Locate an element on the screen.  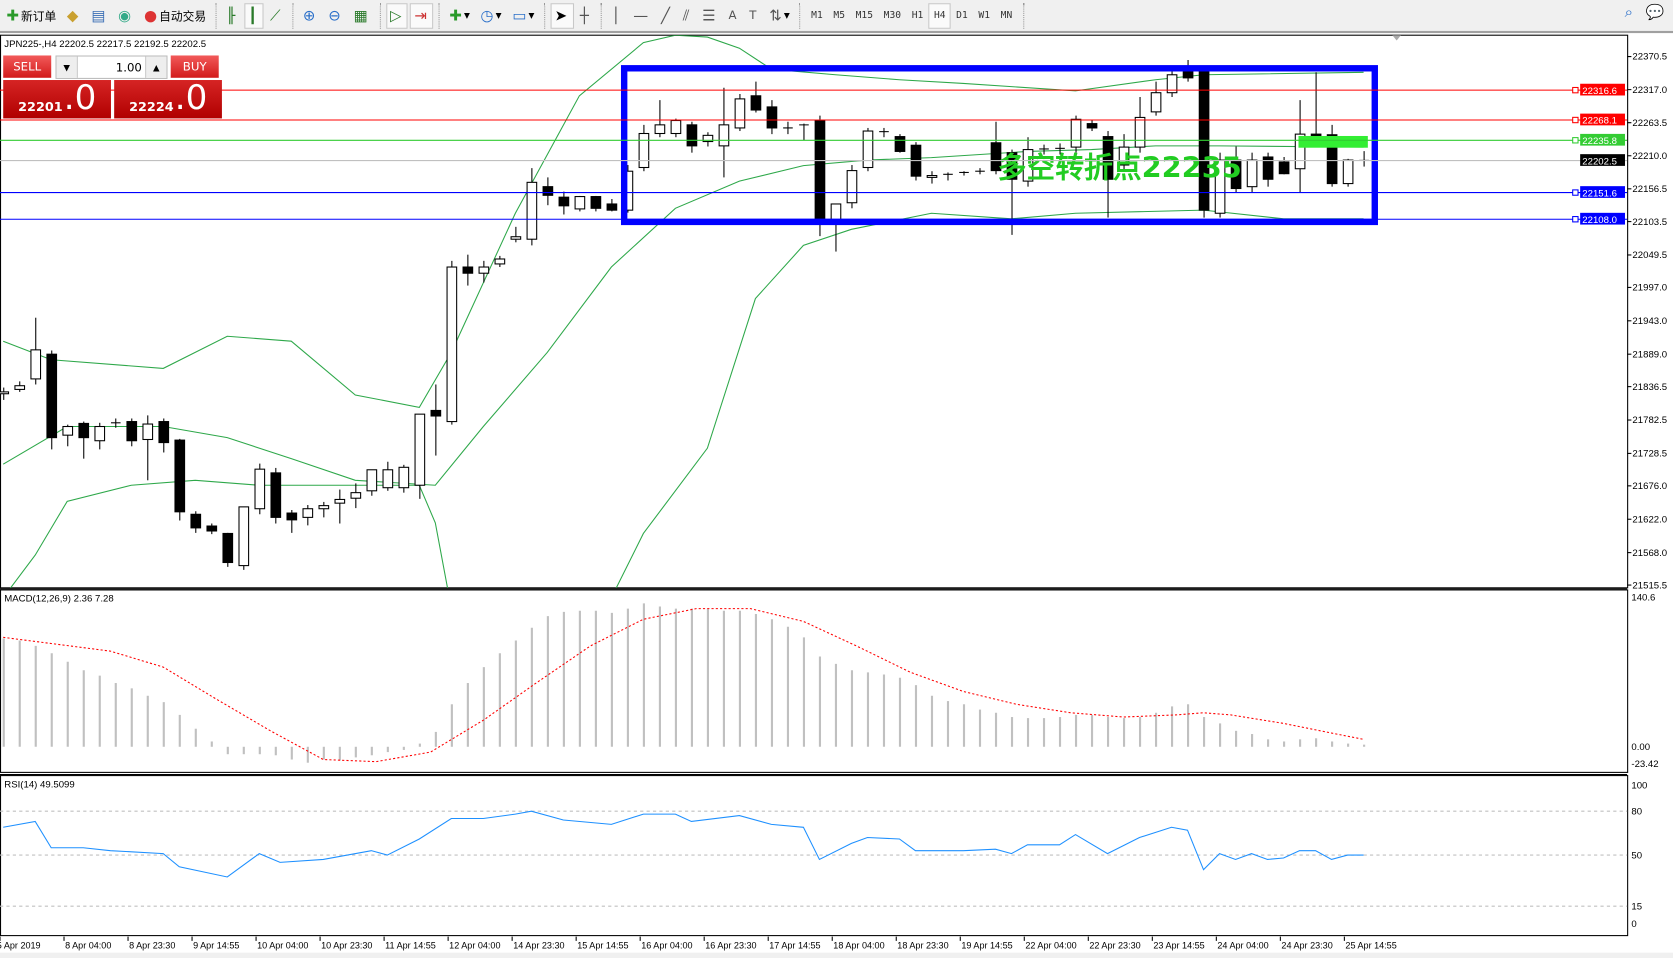
zoom-out-button: ⊖ is located at coordinates (335, 16).